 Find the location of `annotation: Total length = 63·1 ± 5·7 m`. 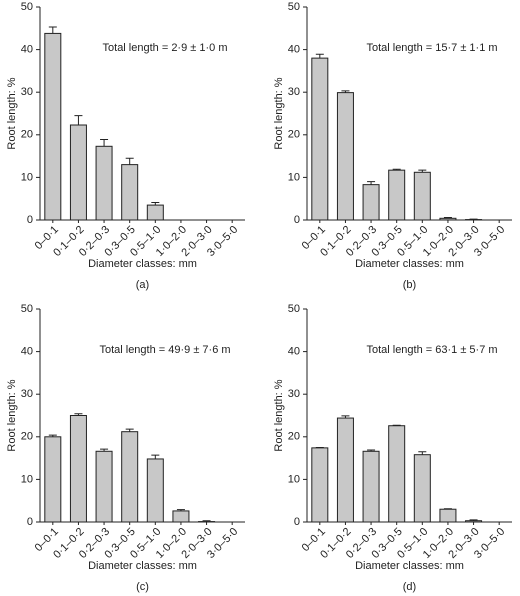

annotation: Total length = 63·1 ± 5·7 m is located at coordinates (431, 350).